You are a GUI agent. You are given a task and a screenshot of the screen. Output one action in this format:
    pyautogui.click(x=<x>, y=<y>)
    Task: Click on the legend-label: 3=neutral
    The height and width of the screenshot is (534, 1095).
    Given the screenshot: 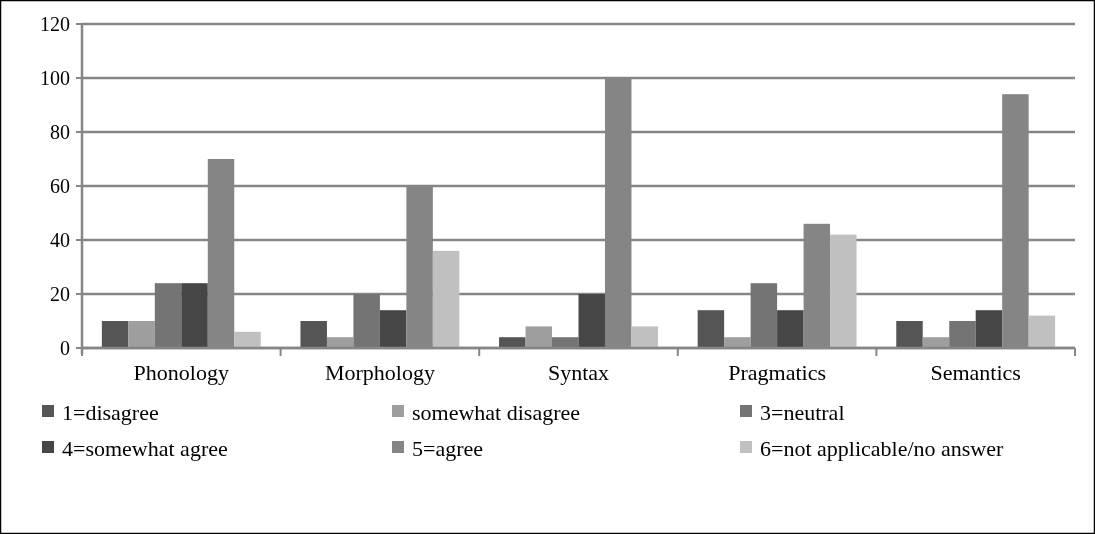 What is the action you would take?
    pyautogui.click(x=802, y=412)
    